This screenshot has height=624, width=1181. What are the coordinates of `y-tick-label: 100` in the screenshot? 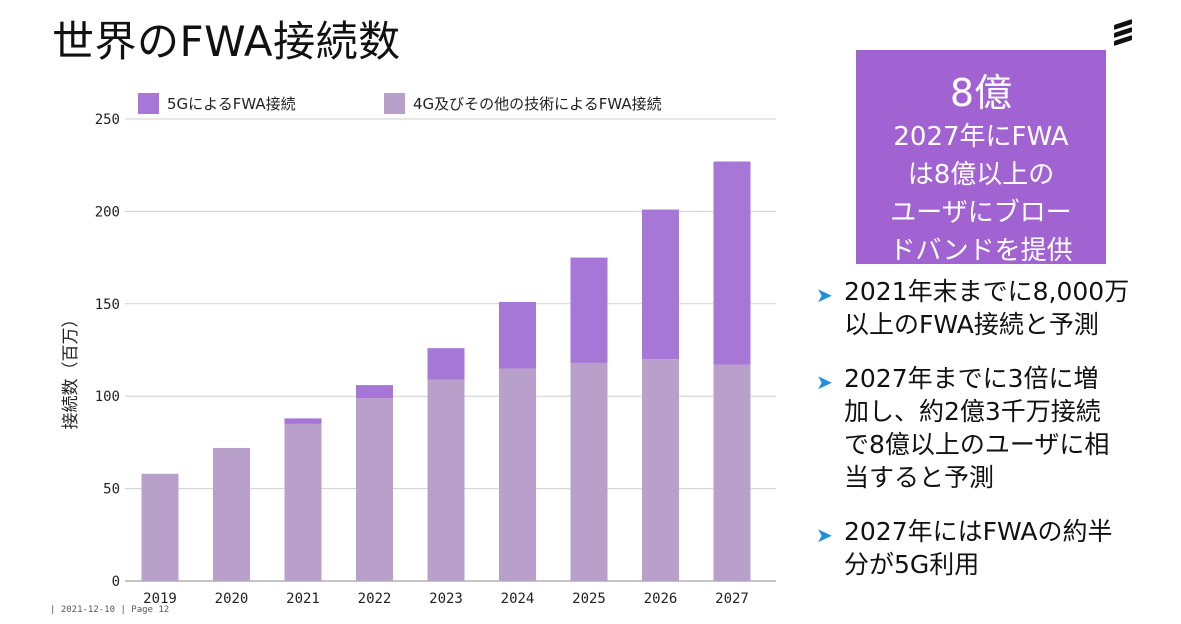 It's located at (107, 397).